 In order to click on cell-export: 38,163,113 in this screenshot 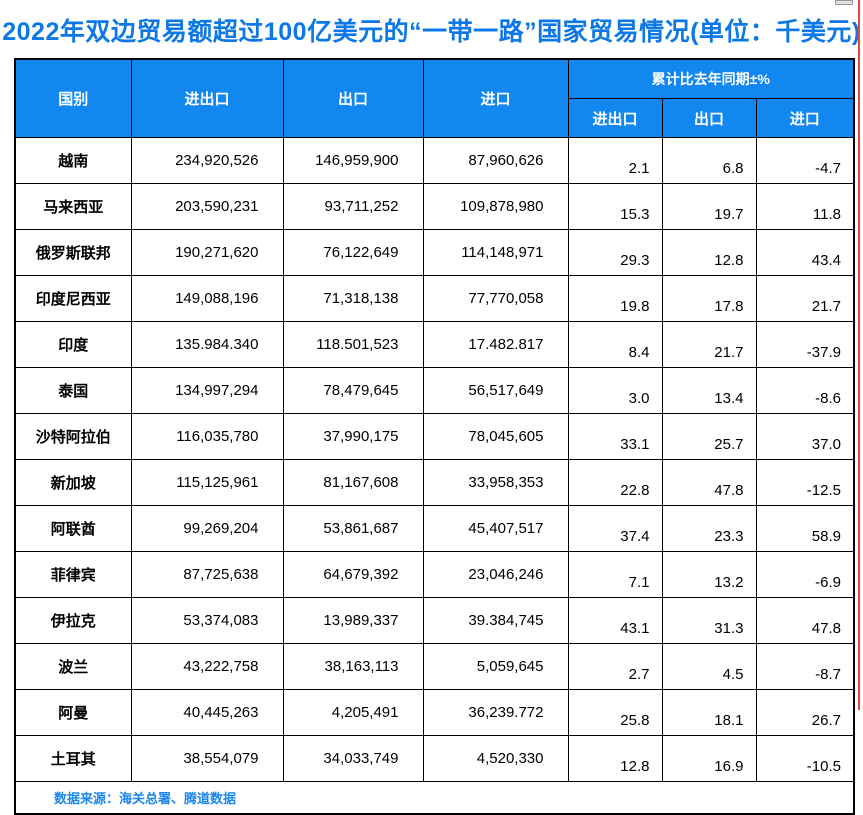, I will do `click(353, 666)`.